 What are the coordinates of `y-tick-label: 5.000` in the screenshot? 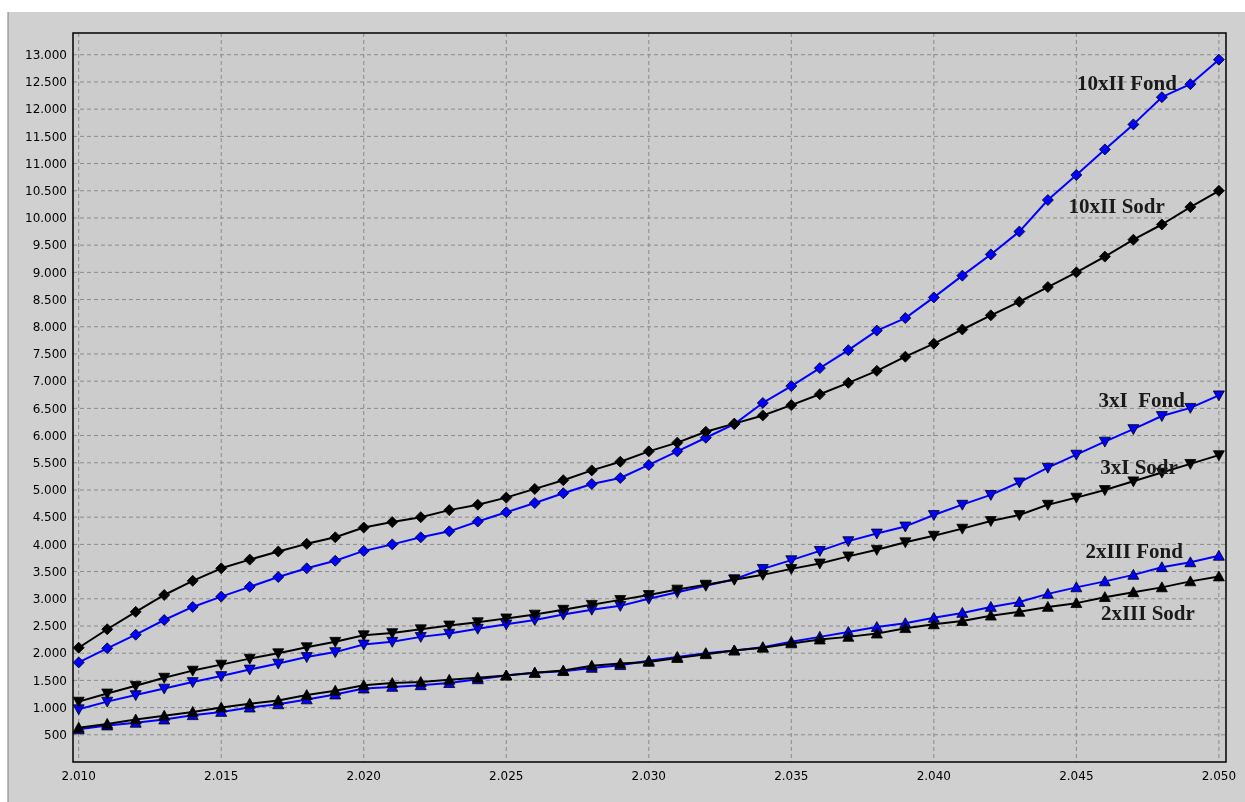 It's located at (49, 490).